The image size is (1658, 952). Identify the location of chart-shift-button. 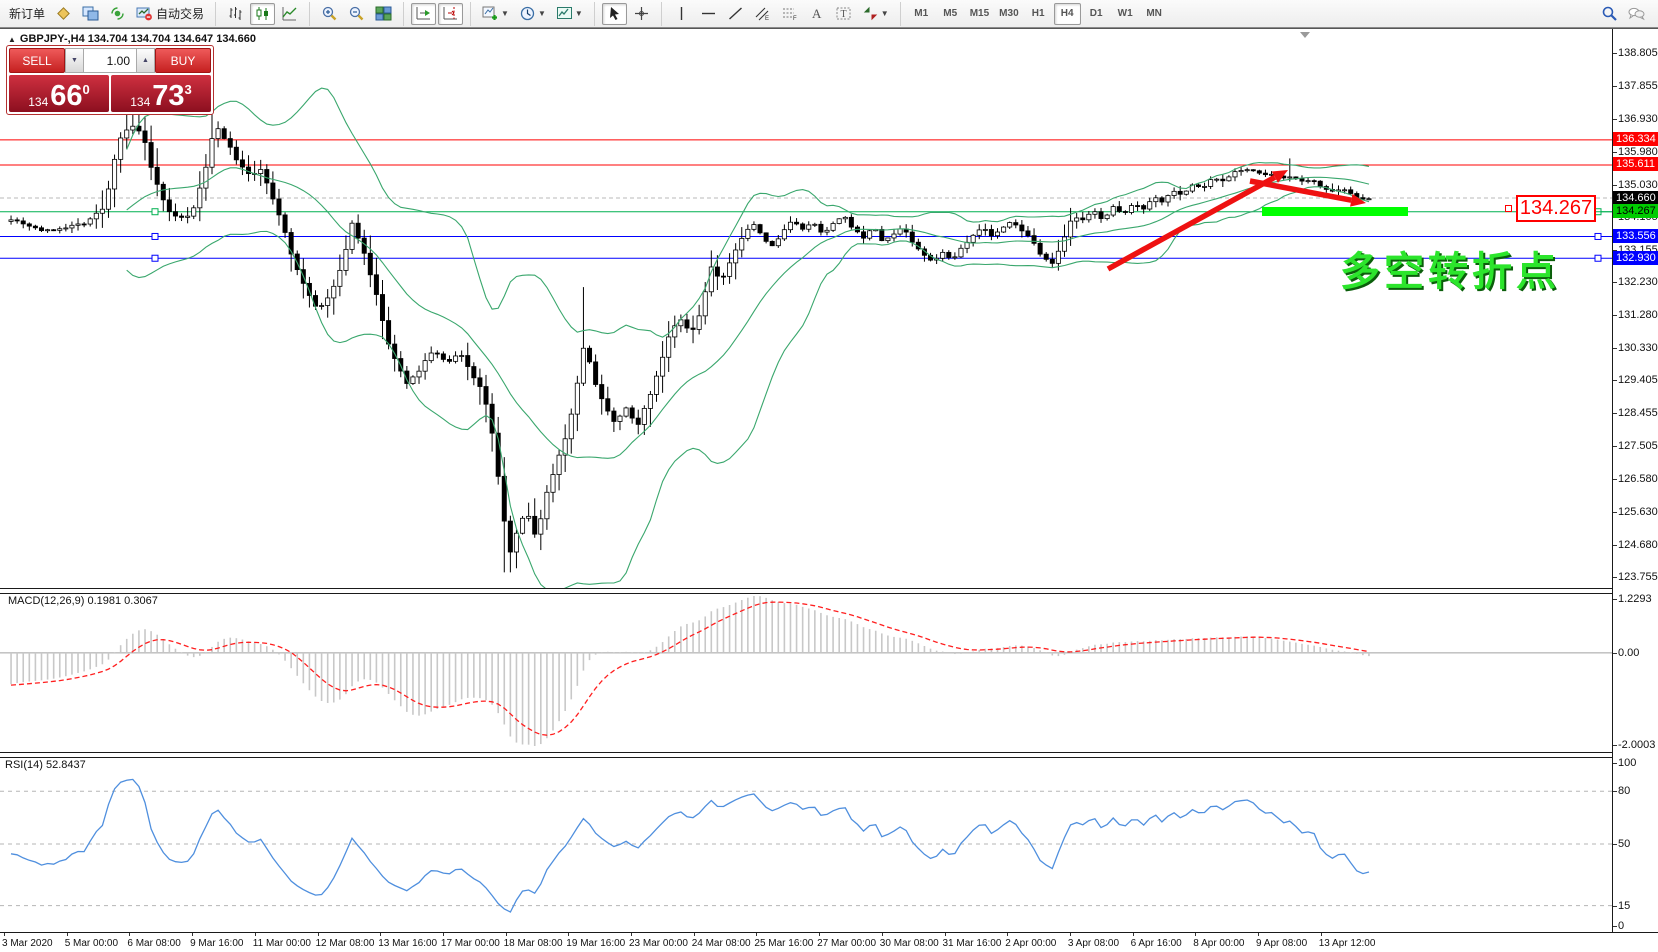
(451, 13).